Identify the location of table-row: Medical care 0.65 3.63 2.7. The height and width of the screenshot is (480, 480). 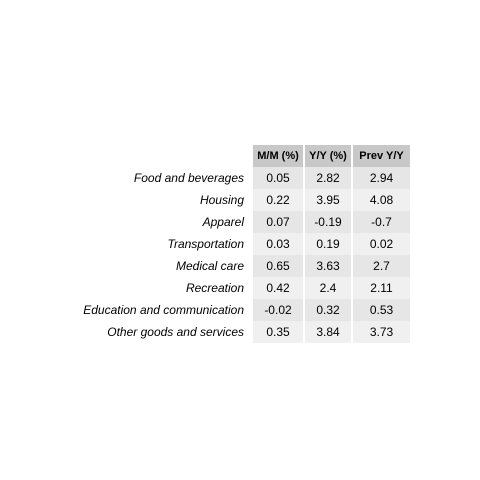
(238, 266).